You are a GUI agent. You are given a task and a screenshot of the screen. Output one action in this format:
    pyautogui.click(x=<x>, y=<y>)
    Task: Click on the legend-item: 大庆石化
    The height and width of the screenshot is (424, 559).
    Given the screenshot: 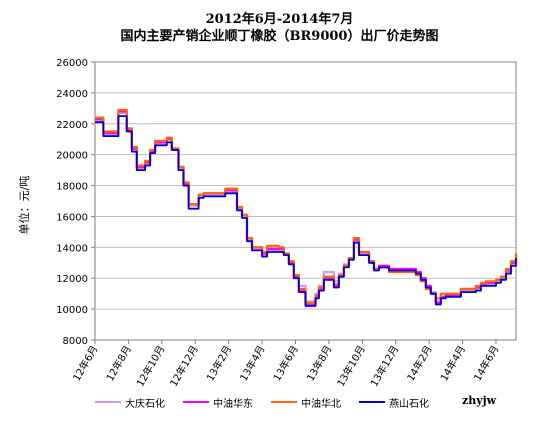 What is the action you would take?
    pyautogui.click(x=130, y=402)
    